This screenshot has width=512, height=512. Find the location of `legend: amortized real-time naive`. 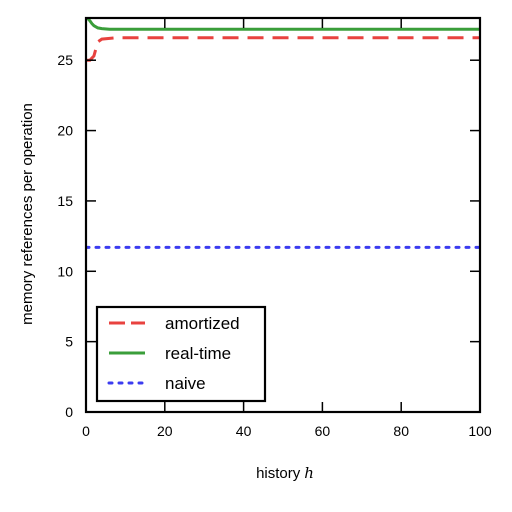

legend: amortized real-time naive is located at coordinates (181, 354).